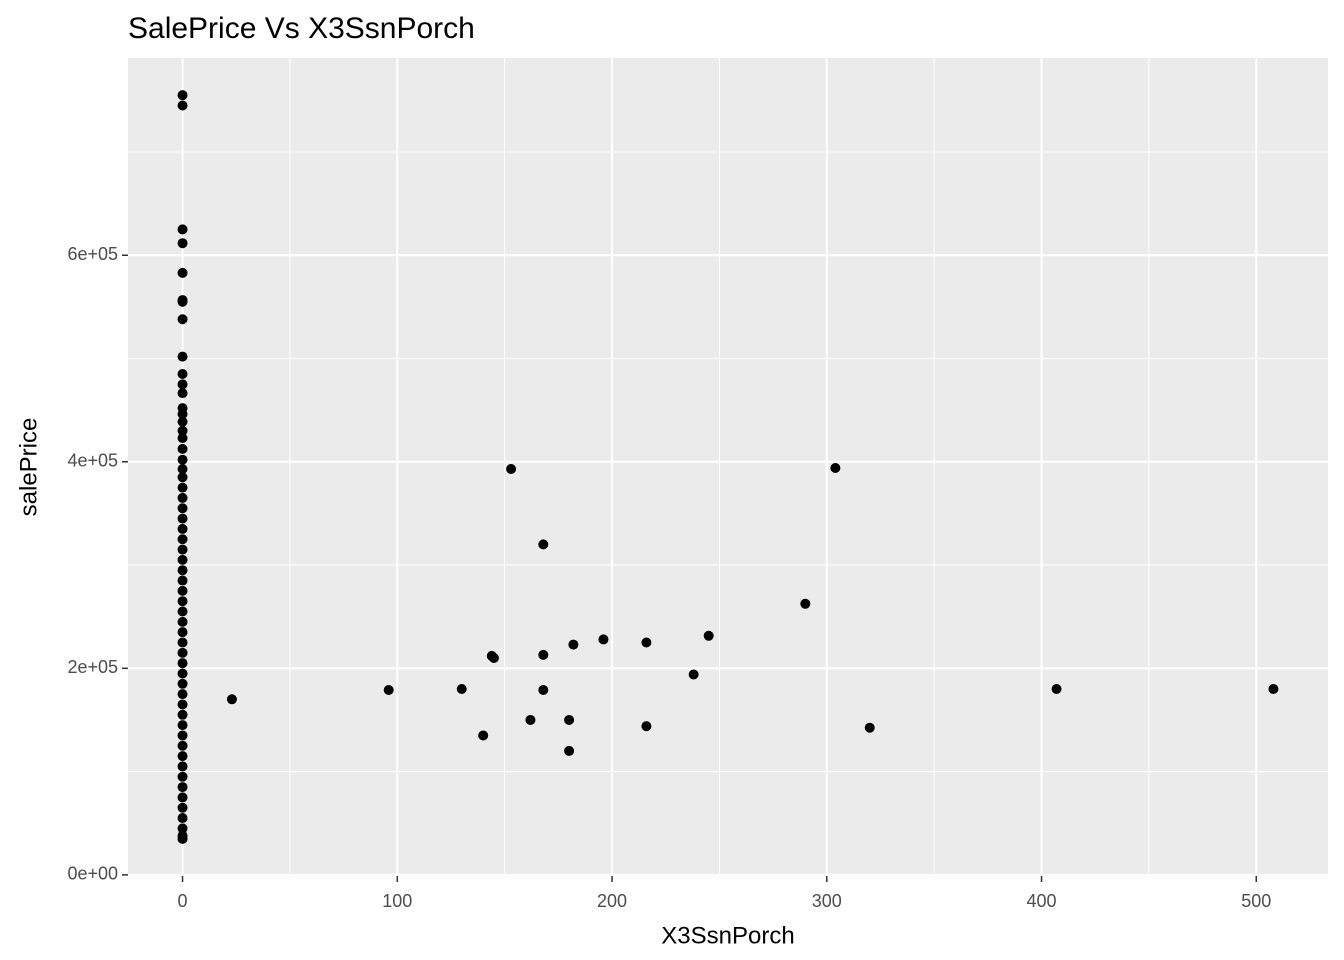 The image size is (1344, 960). Describe the element at coordinates (92, 254) in the screenshot. I see `y-tick-label: 6e+05` at that location.